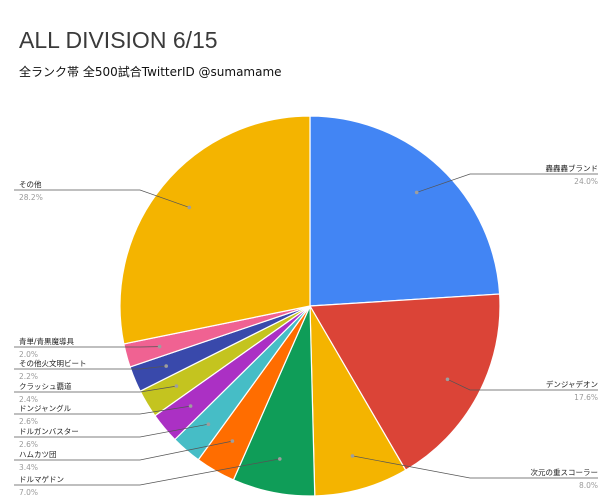  Describe the element at coordinates (28, 492) in the screenshot. I see `slice-percent-4: 7.0%` at that location.